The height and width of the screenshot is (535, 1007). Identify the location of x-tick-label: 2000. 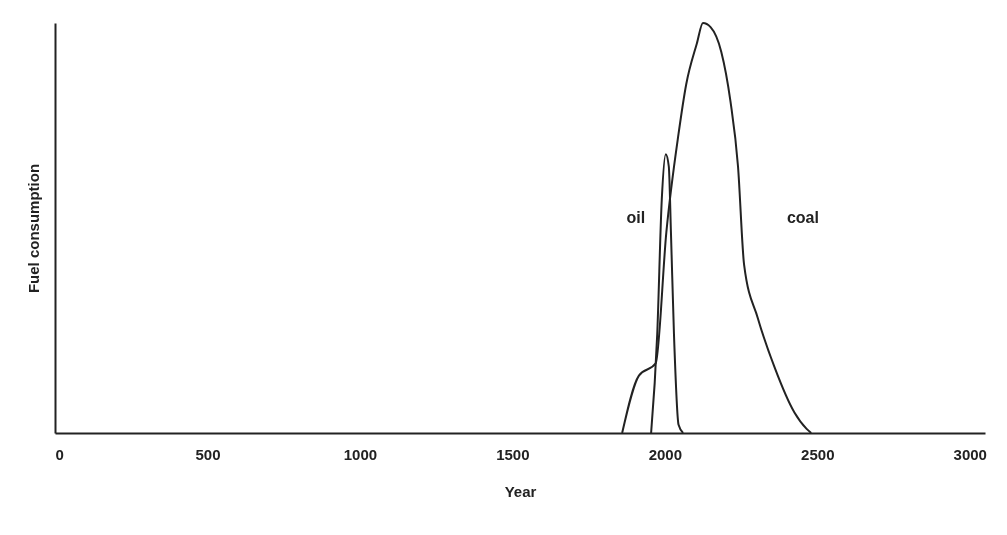
(665, 454).